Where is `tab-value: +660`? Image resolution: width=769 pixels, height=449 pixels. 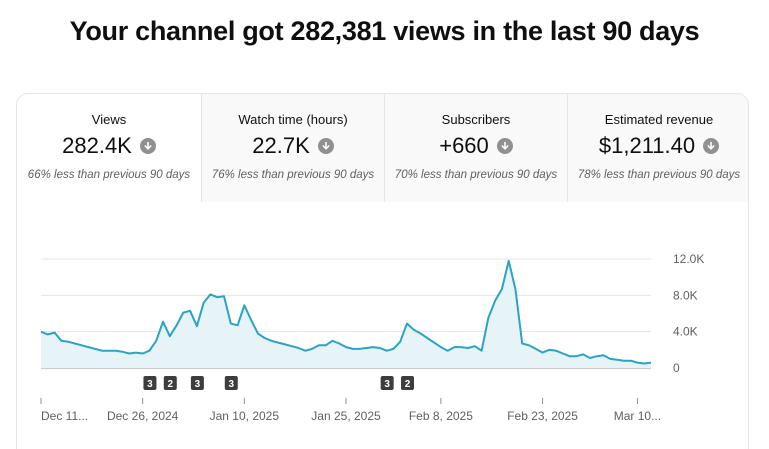 tab-value: +660 is located at coordinates (464, 145).